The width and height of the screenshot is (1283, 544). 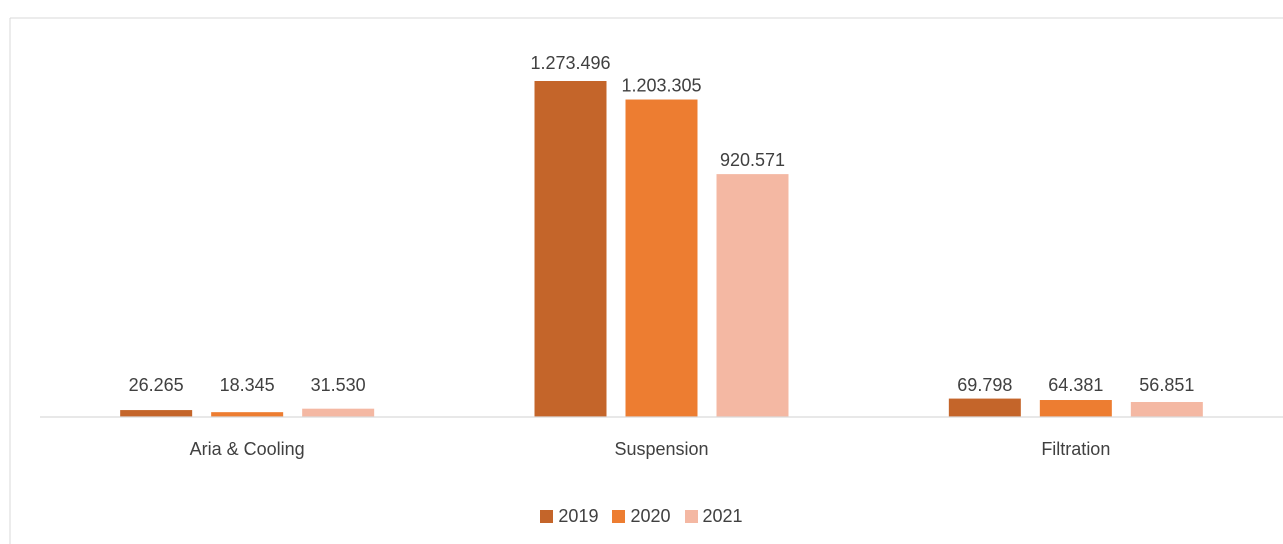 I want to click on bar-2019-filtration, so click(x=984, y=407).